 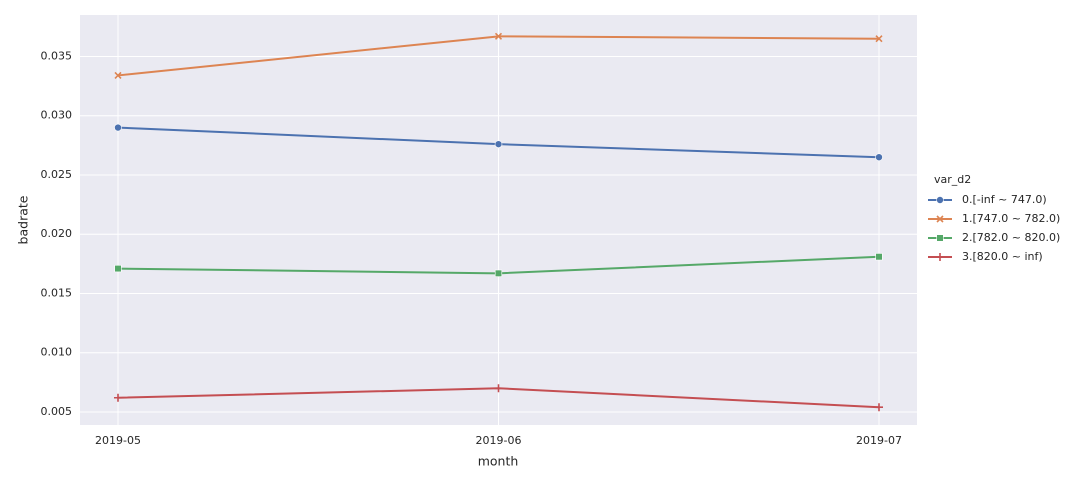 What do you see at coordinates (57, 352) in the screenshot?
I see `y-tick-label: 0.010` at bounding box center [57, 352].